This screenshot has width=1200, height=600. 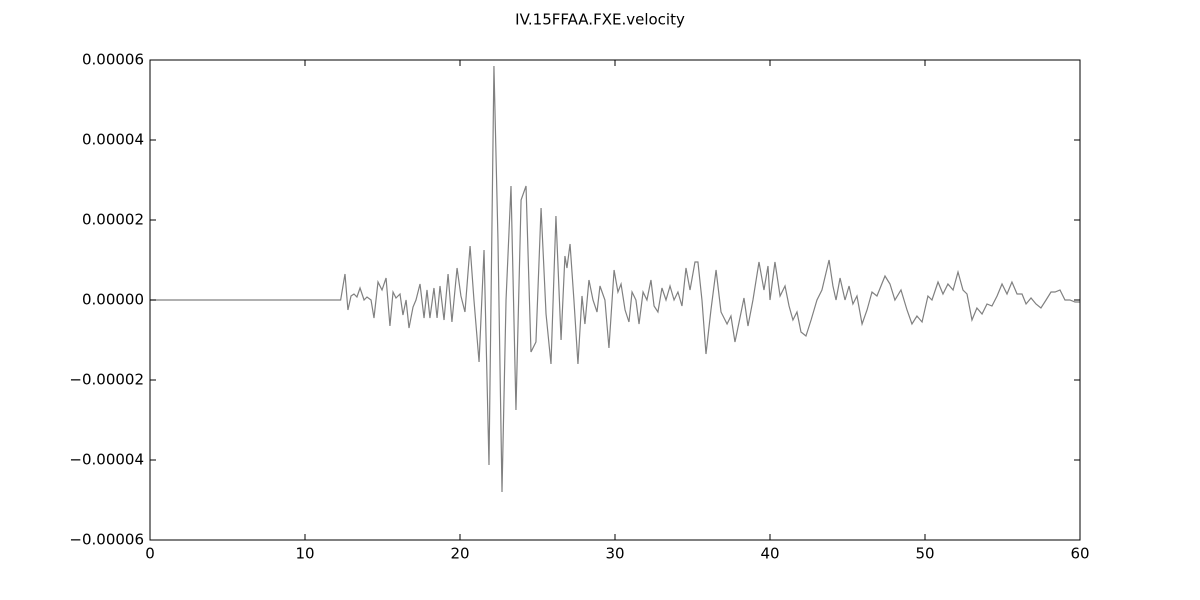 What do you see at coordinates (113, 140) in the screenshot?
I see `y-tick-label: 0.00004` at bounding box center [113, 140].